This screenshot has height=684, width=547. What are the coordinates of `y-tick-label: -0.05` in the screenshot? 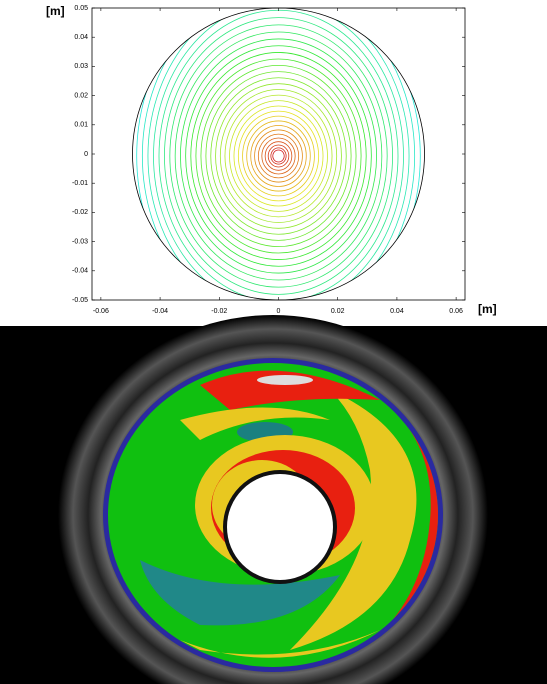 It's located at (80, 300).